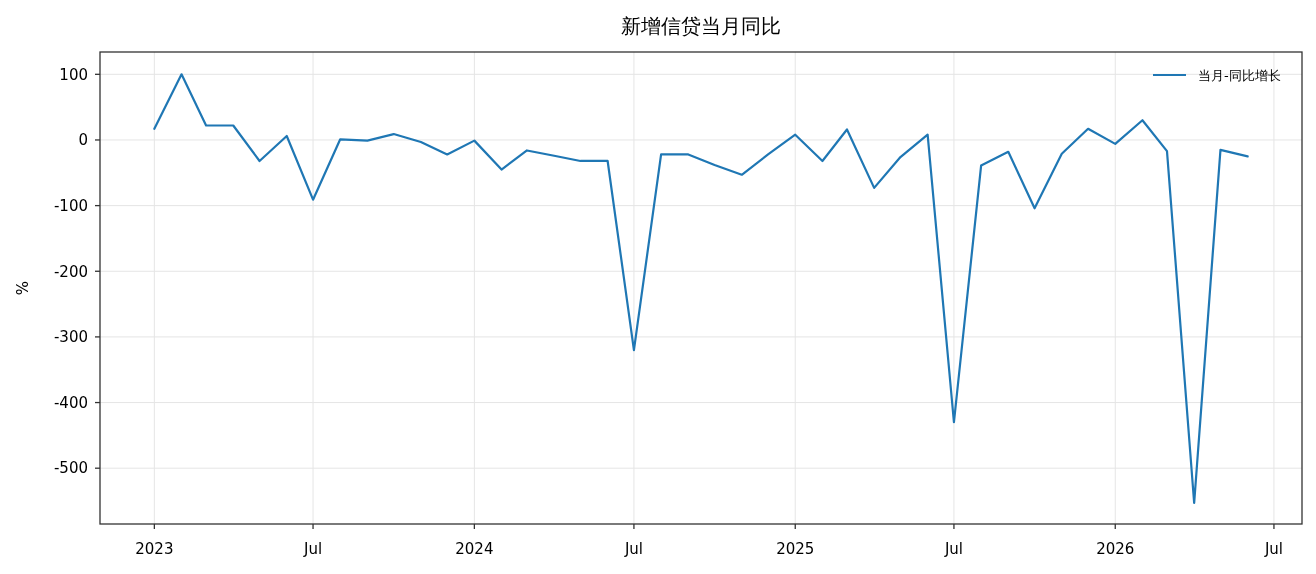 The image size is (1316, 574). I want to click on y-tick-label: 0, so click(83, 140).